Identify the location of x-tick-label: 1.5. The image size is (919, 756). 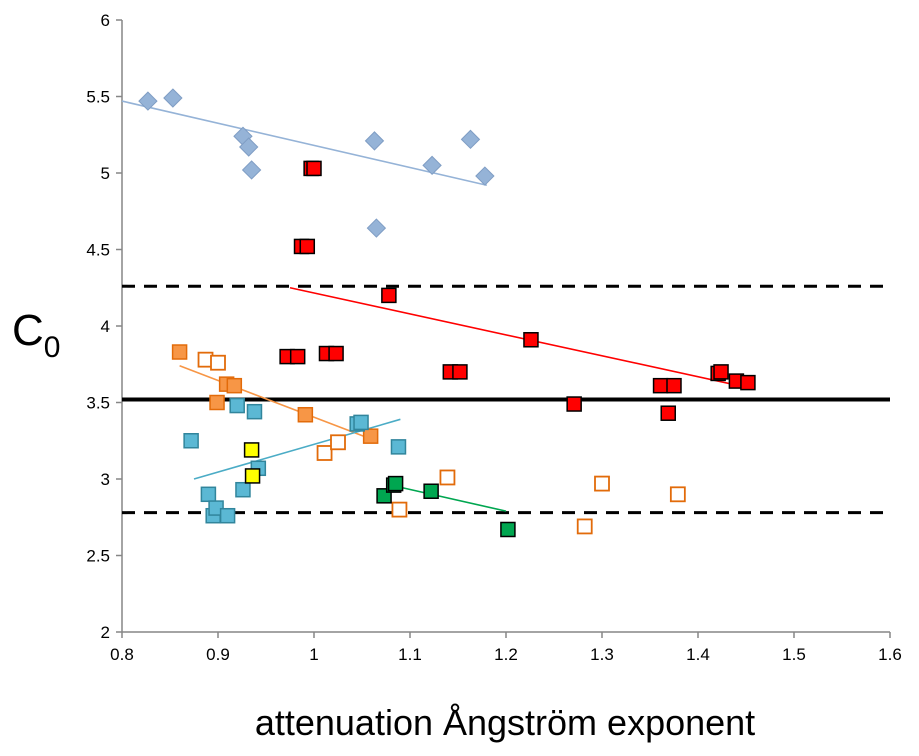
(794, 654).